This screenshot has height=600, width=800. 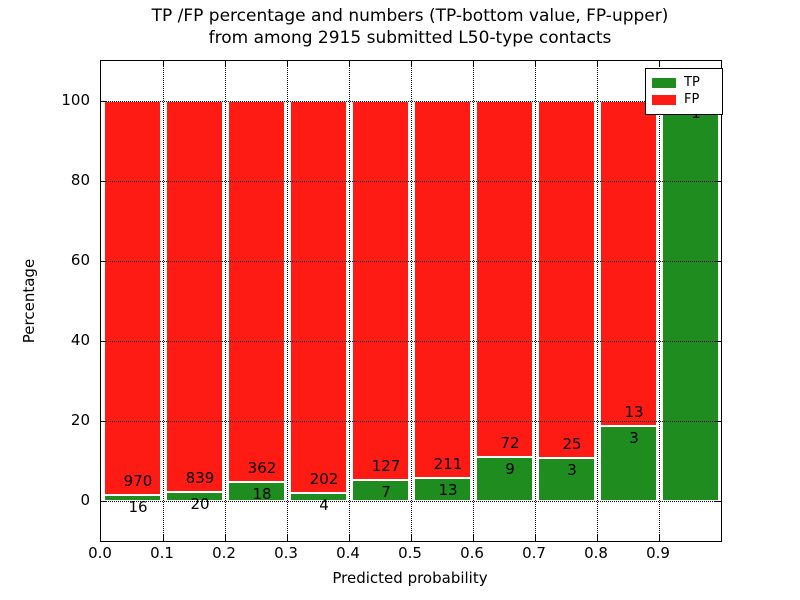 What do you see at coordinates (534, 553) in the screenshot?
I see `x-tick-label: 0.7` at bounding box center [534, 553].